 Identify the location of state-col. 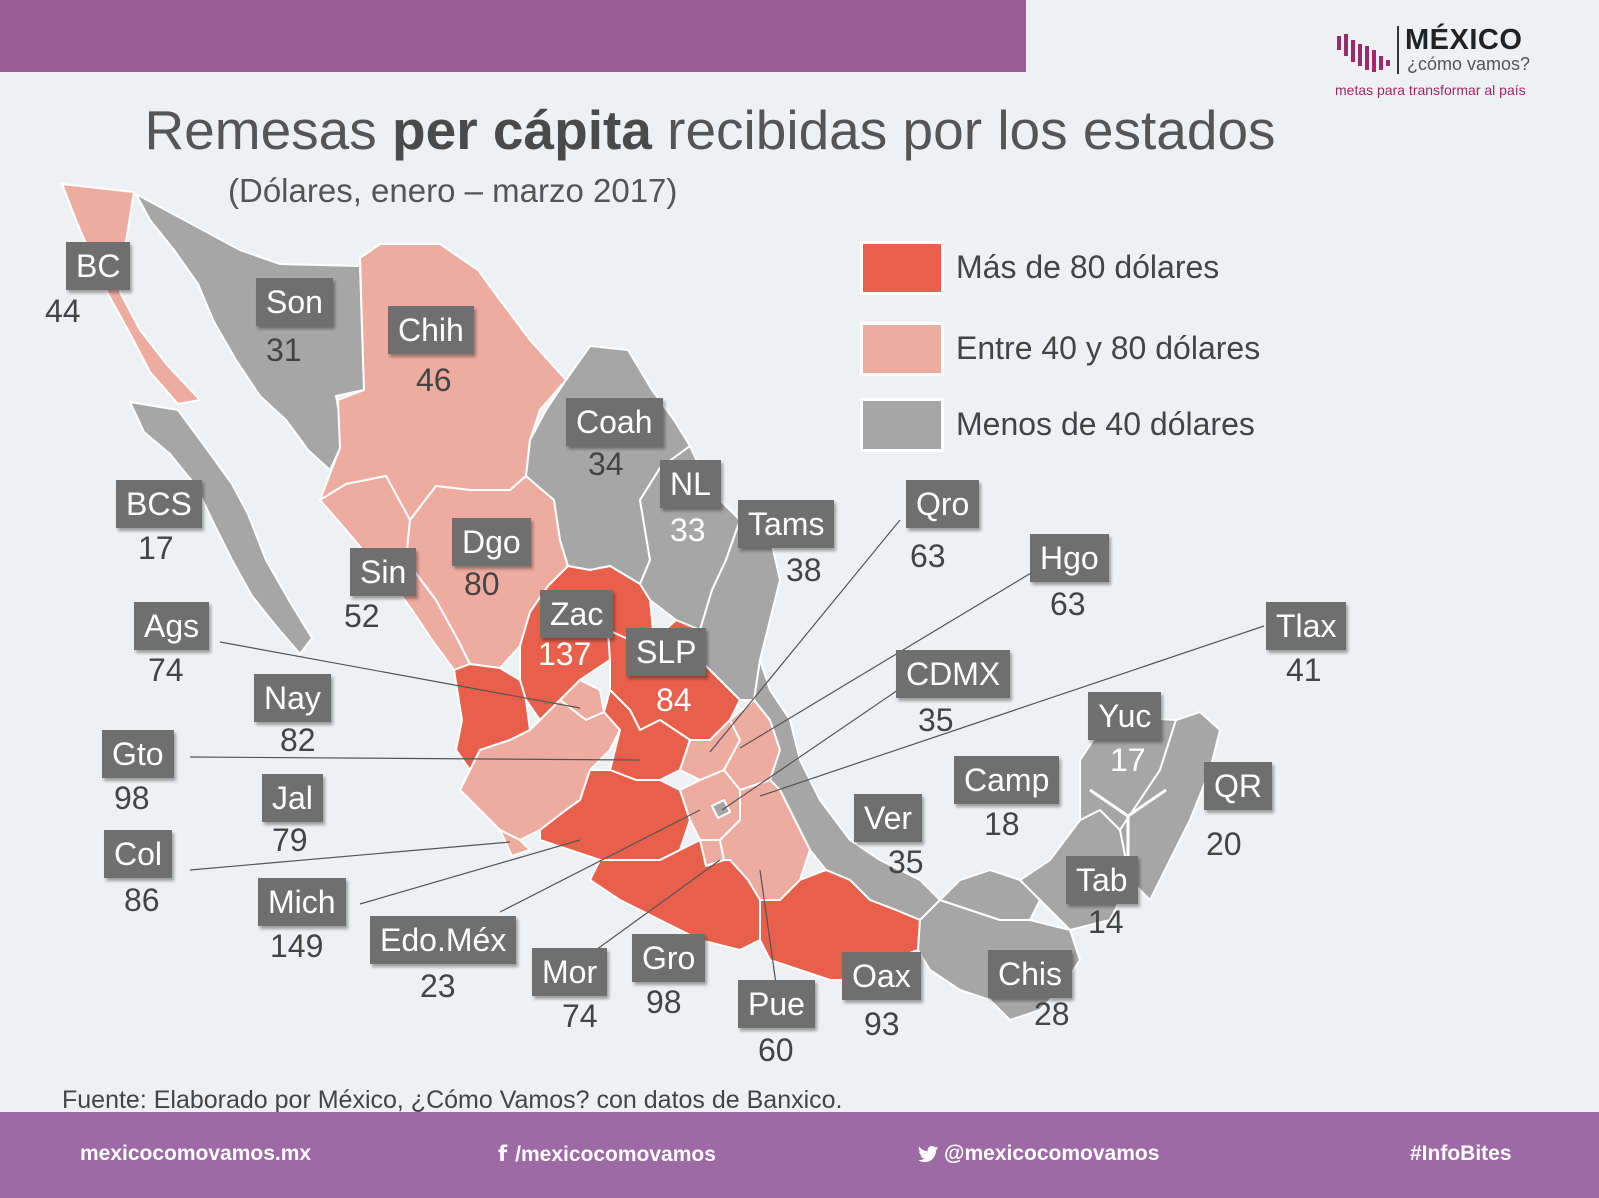
(515, 843).